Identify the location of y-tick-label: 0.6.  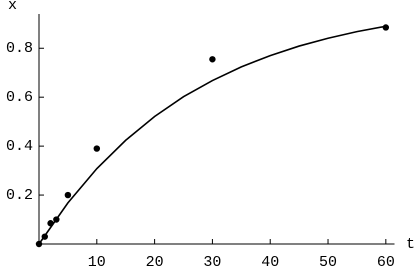
(19, 97).